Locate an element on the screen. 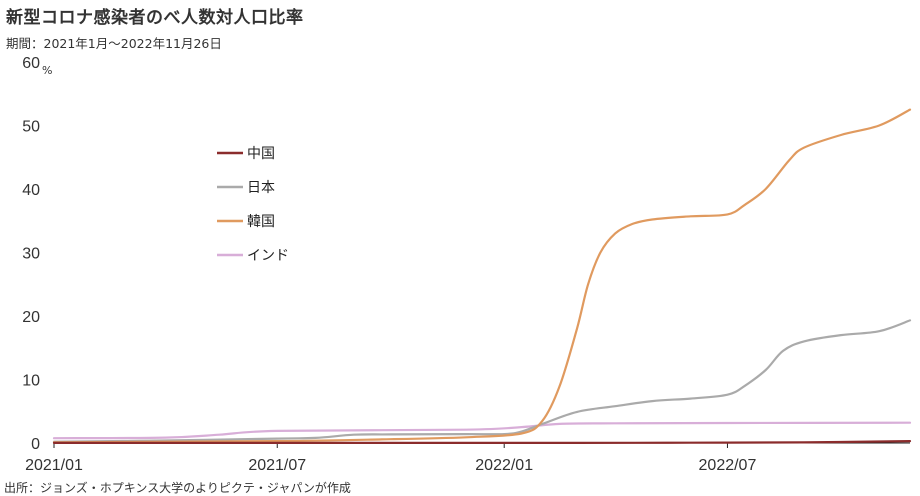 This screenshot has height=496, width=920. x-tick-label: 2022/07 is located at coordinates (728, 465).